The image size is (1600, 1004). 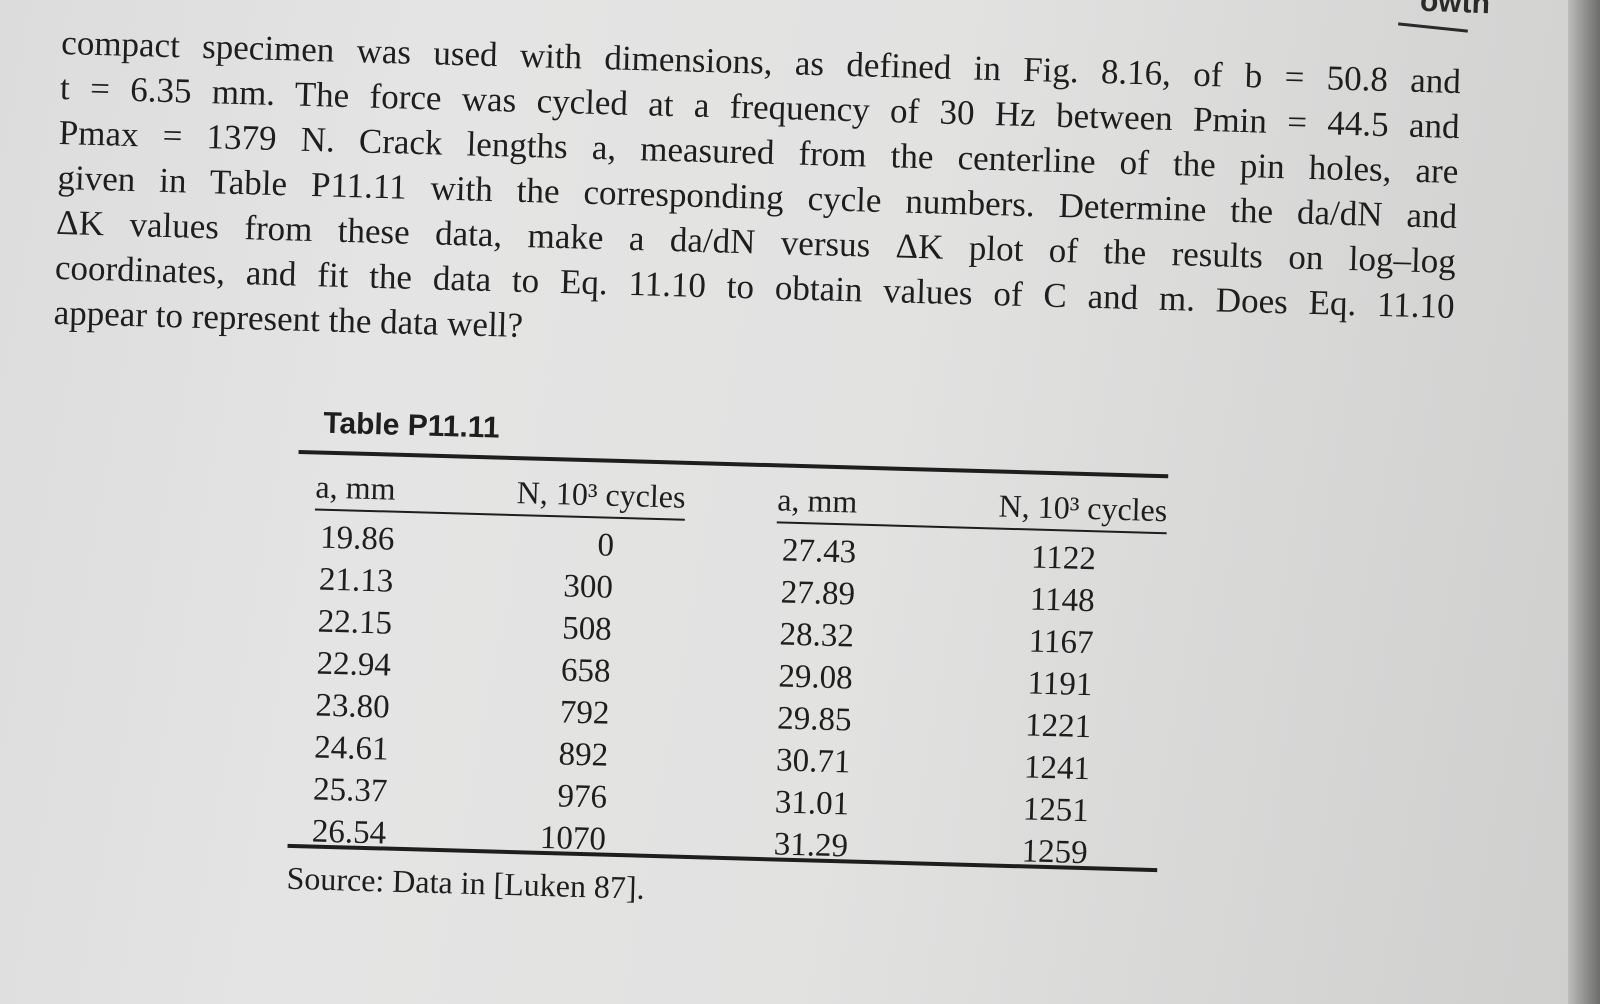 What do you see at coordinates (466, 882) in the screenshot?
I see `table-source-note: Source: Data in [Luken 87].` at bounding box center [466, 882].